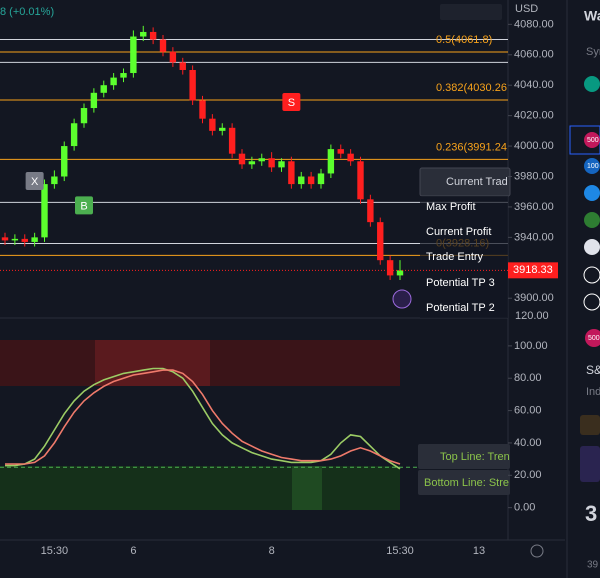 This screenshot has height=578, width=600. Describe the element at coordinates (591, 513) in the screenshot. I see `sidebar-big: 3` at that location.